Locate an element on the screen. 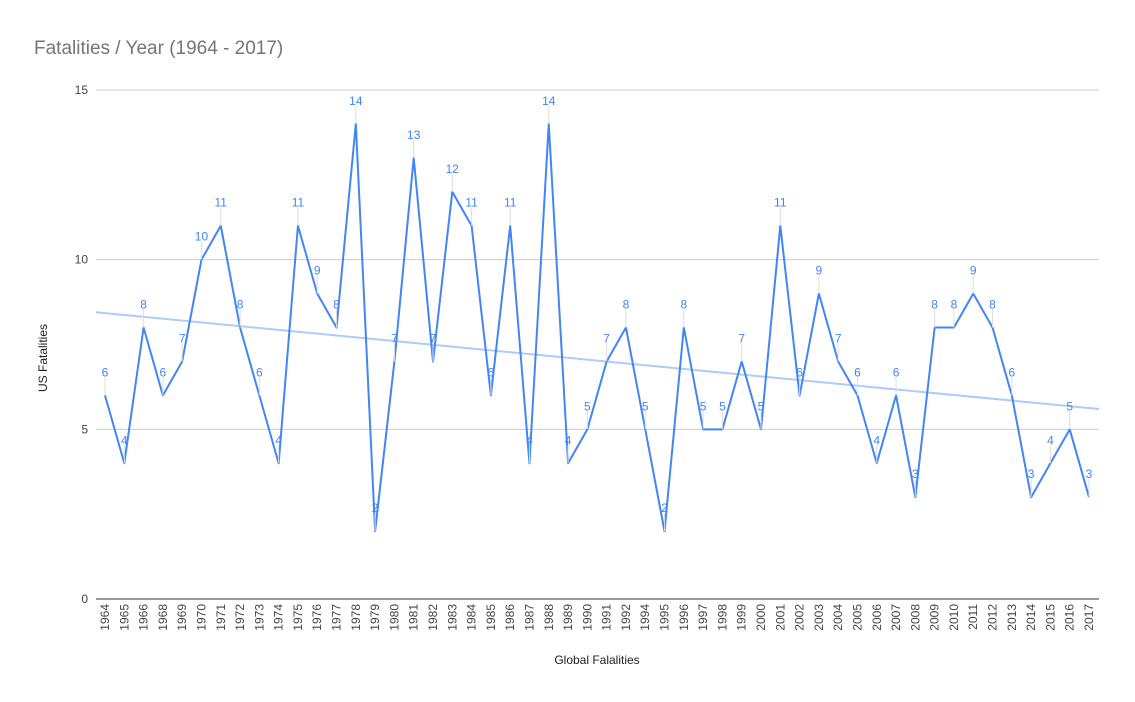 This screenshot has width=1135, height=702. y-axis-label: US Fatalities is located at coordinates (43, 358).